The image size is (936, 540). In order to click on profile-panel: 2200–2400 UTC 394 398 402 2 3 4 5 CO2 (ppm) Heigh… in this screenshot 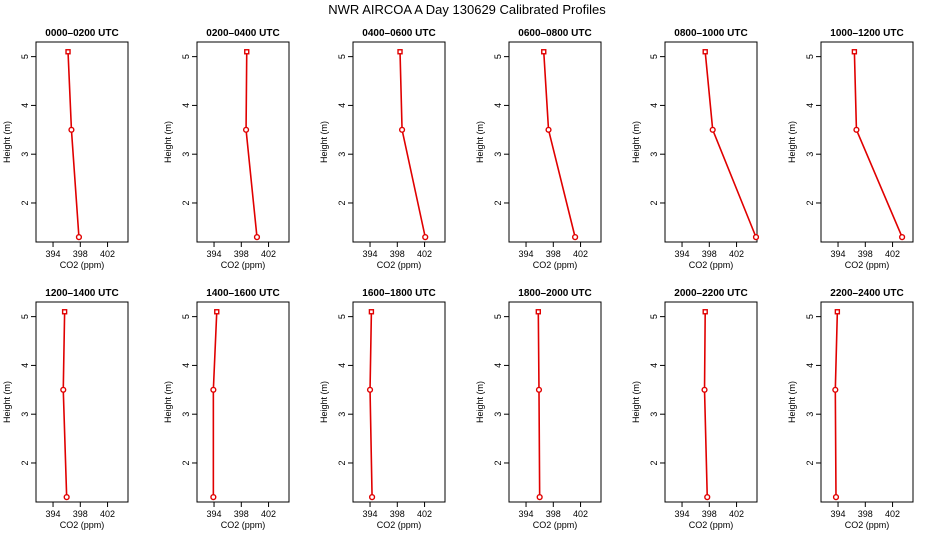, I will do `click(850, 409)`.